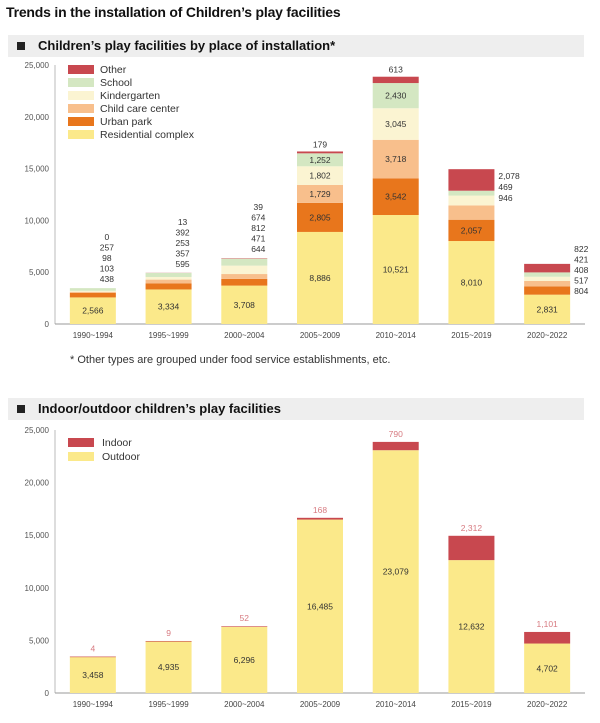 Image resolution: width=600 pixels, height=723 pixels. I want to click on x-tick-label: 2010~2014, so click(396, 335).